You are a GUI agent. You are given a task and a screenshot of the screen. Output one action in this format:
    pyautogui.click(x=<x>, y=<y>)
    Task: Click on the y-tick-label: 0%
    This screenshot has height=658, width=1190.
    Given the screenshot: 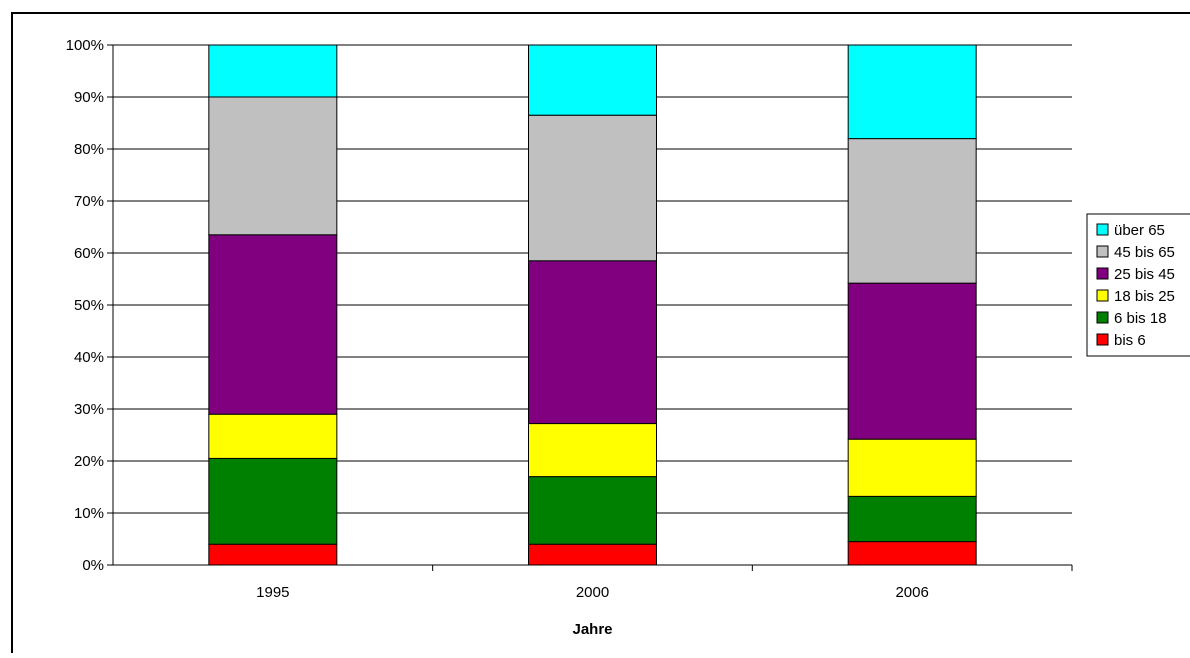 What is the action you would take?
    pyautogui.click(x=93, y=565)
    